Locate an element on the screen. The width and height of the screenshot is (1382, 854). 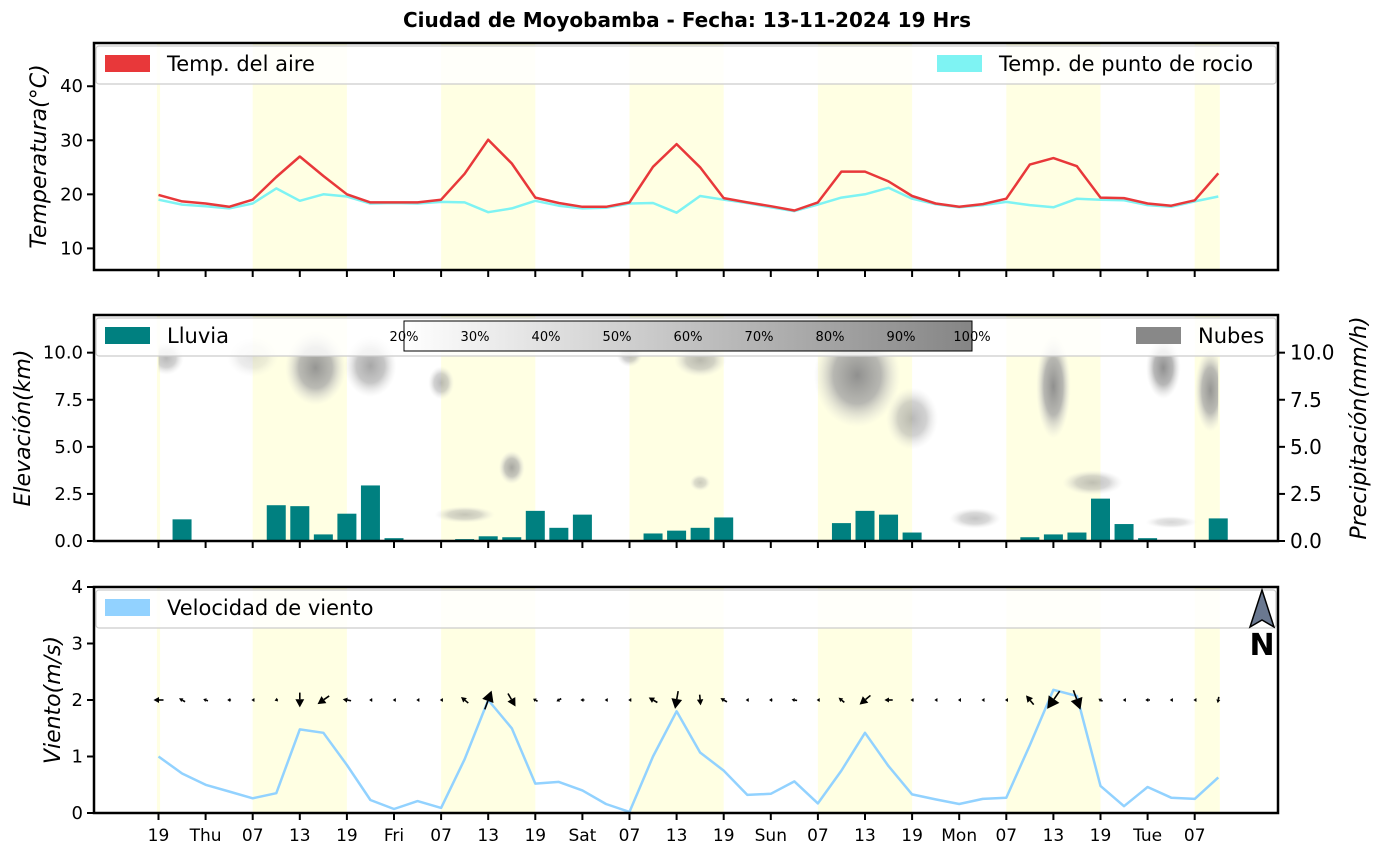
y-axis-label: Elevación(km) is located at coordinates (23, 428).